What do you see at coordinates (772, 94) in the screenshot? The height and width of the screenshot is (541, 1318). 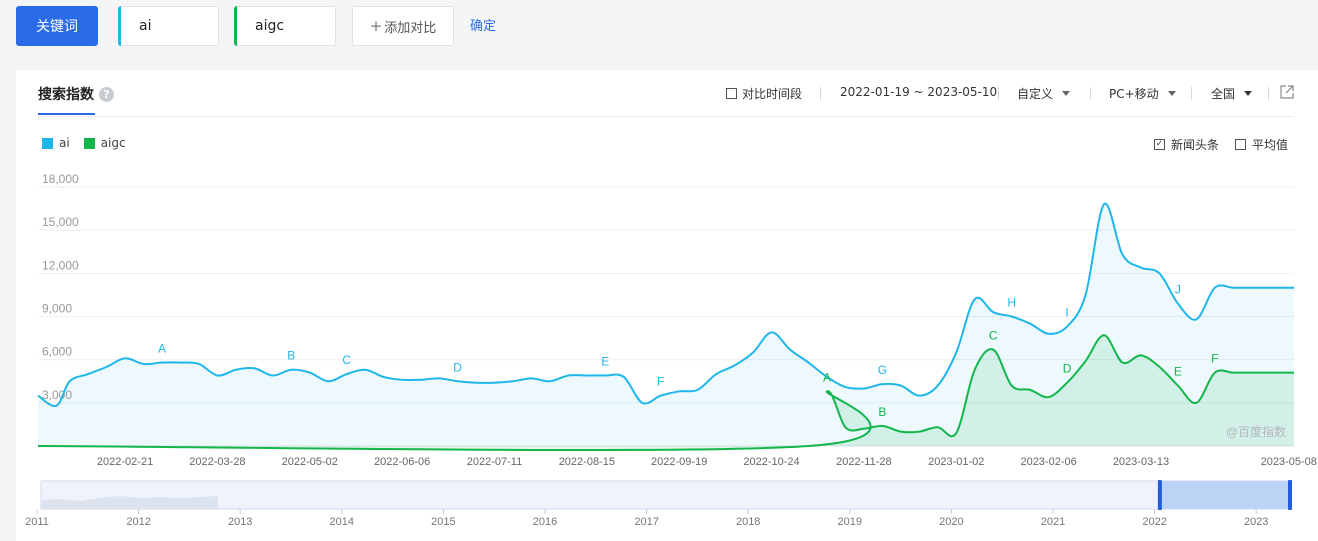 I see `compare-period-label: 对比时间段` at bounding box center [772, 94].